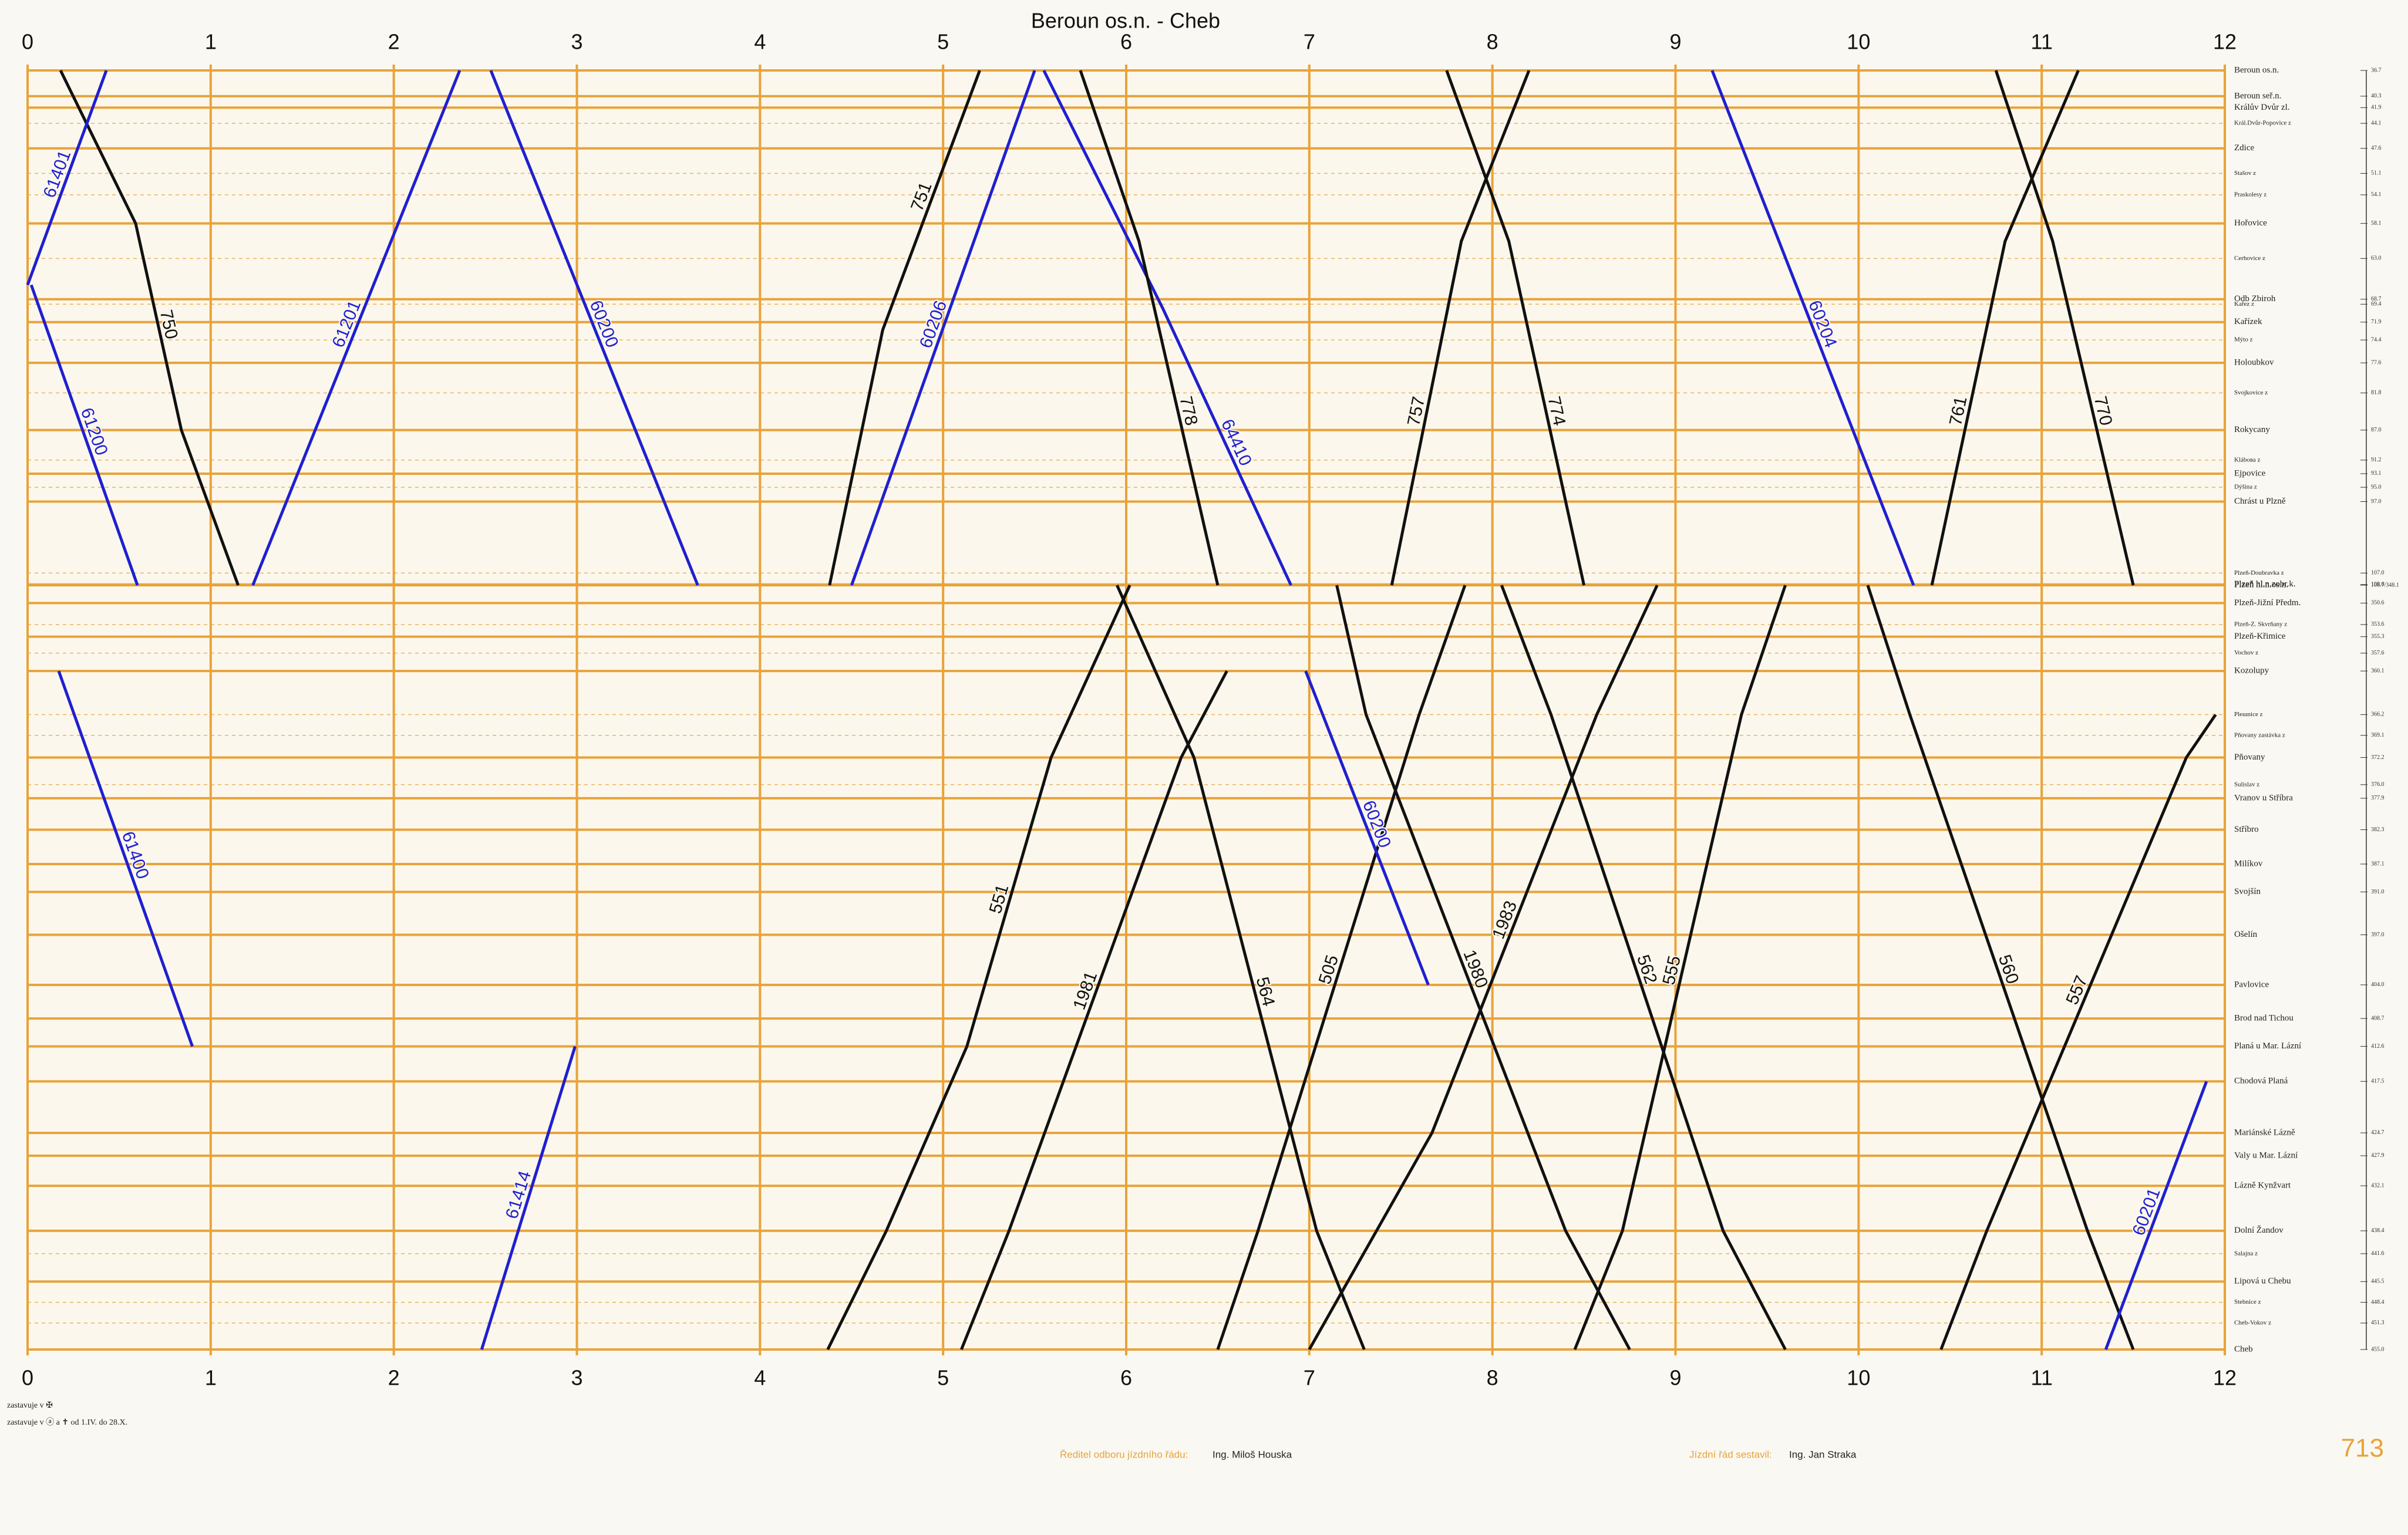 The width and height of the screenshot is (2408, 1535). Describe the element at coordinates (1125, 21) in the screenshot. I see `chart-title: Beroun os.n. - Cheb` at that location.